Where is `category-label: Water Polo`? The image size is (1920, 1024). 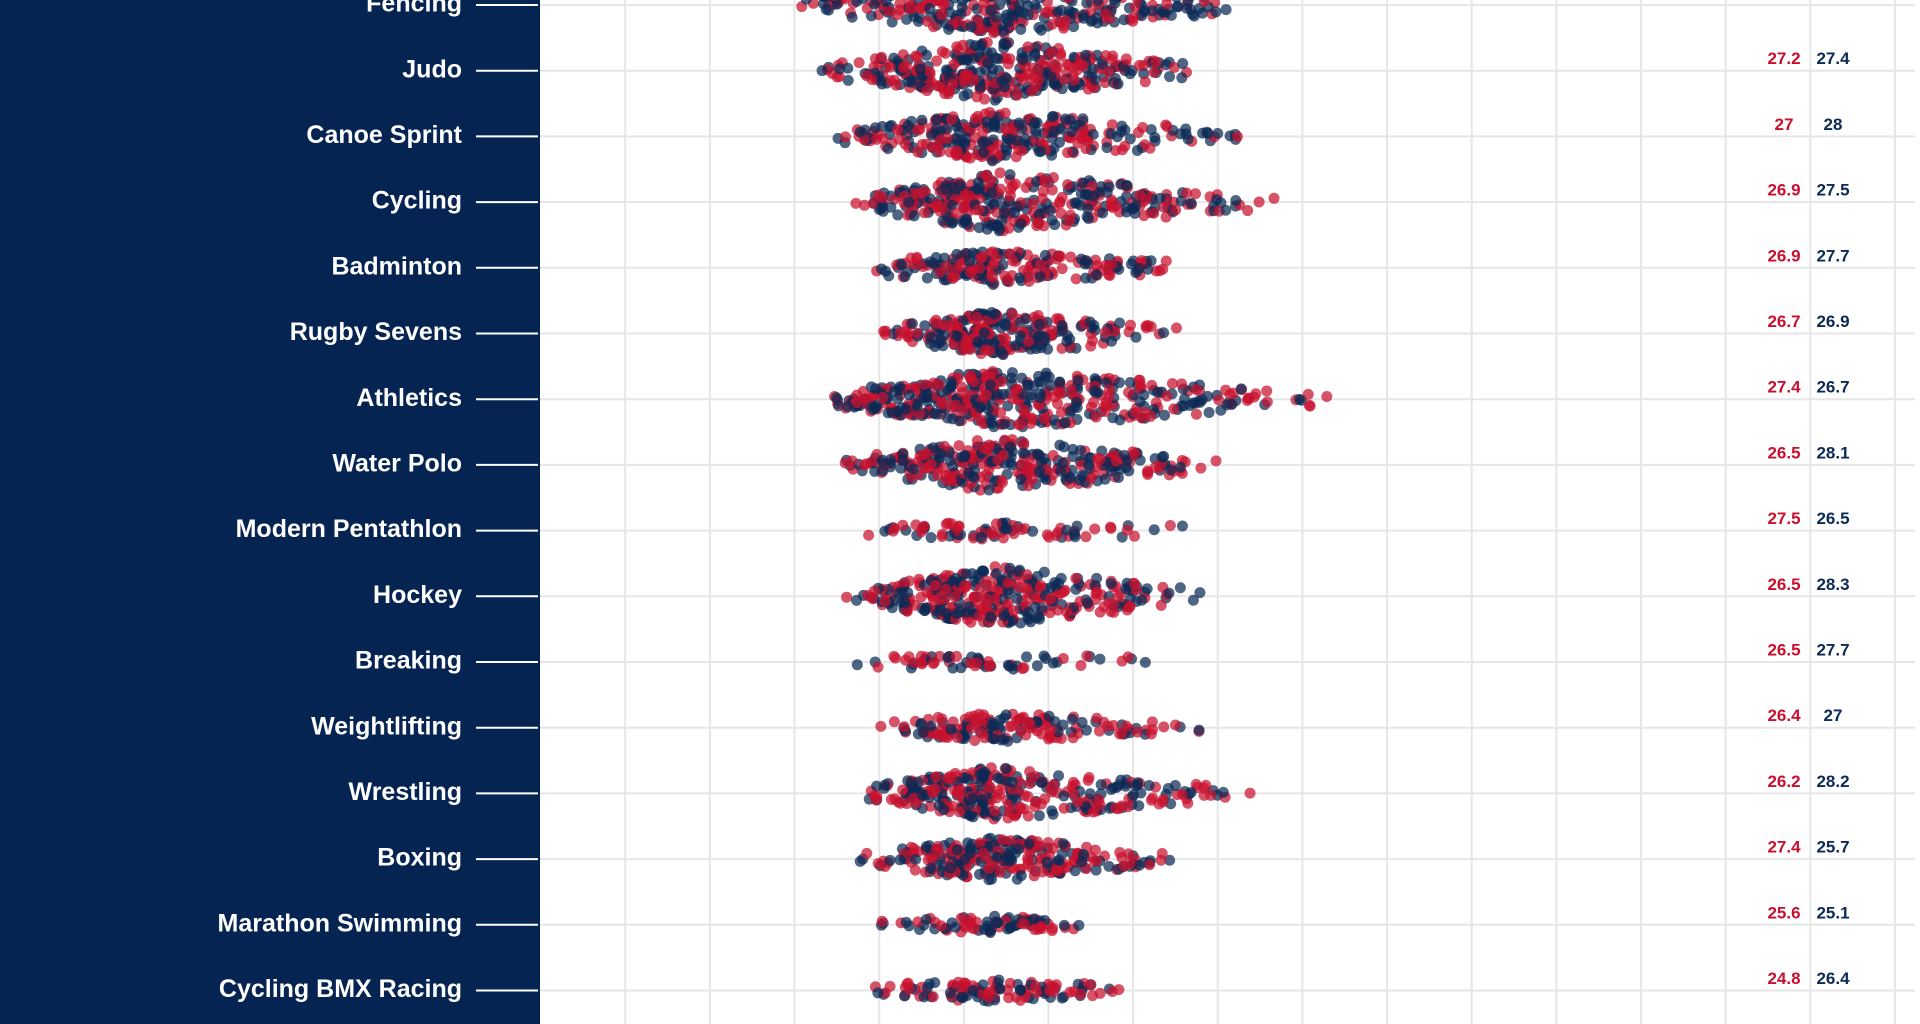 category-label: Water Polo is located at coordinates (397, 464).